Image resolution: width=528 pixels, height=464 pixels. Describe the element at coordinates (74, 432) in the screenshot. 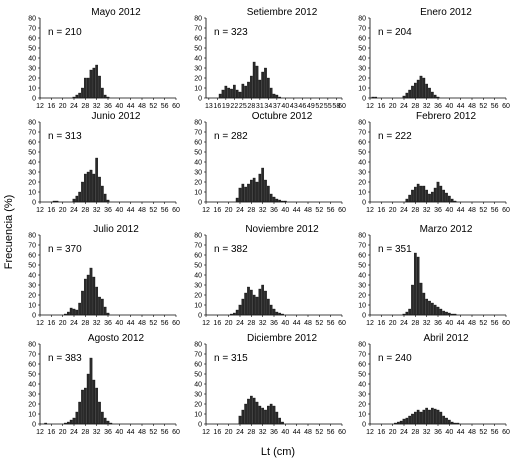

I see `x-tick-label: 24` at that location.